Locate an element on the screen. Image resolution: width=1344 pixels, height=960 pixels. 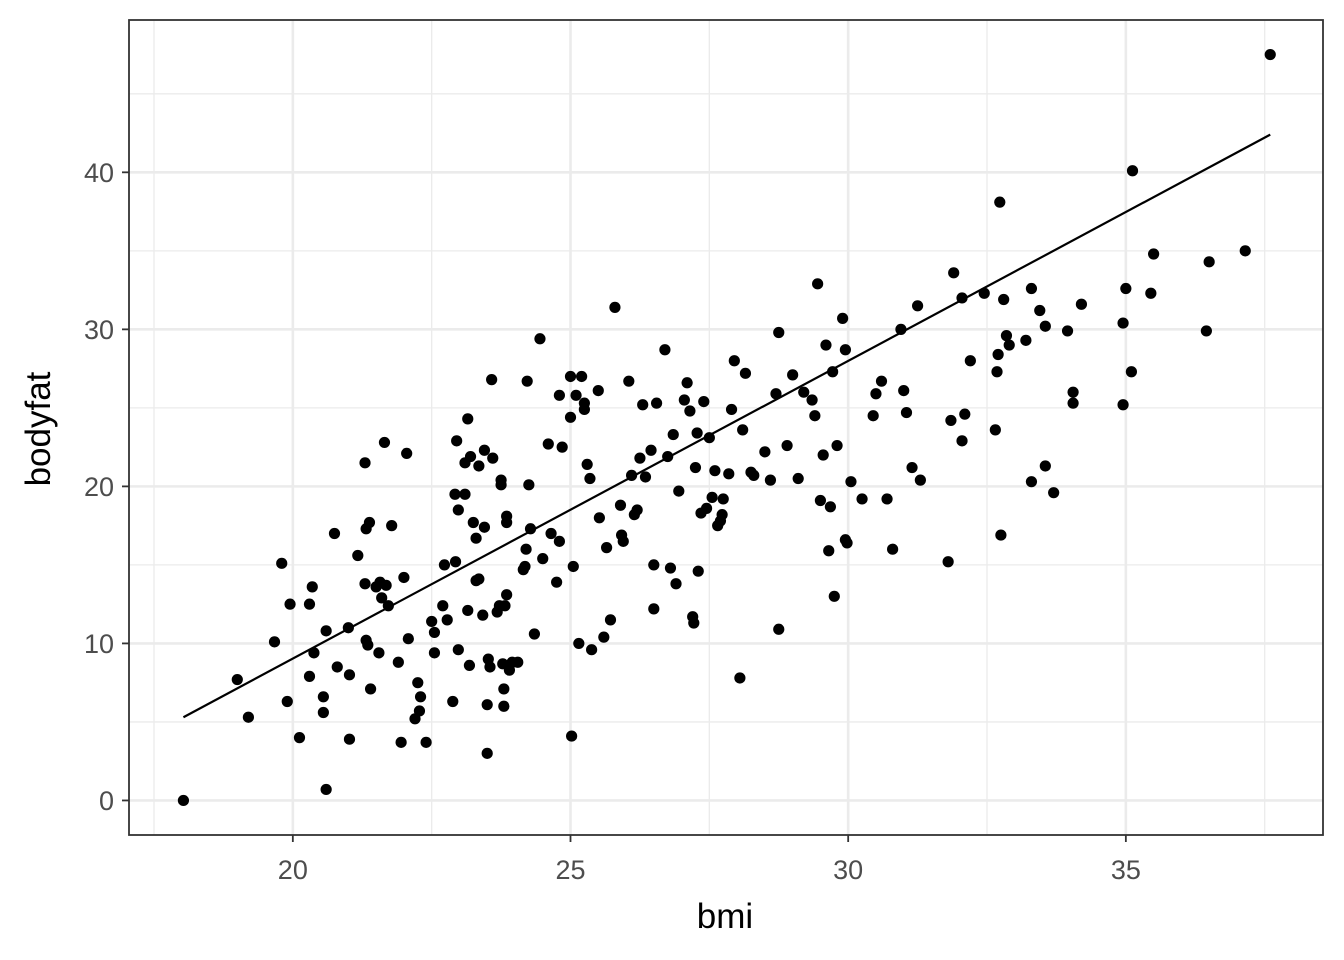
y-axis-ticks: 0 10 20 30 40 is located at coordinates (106, 487).